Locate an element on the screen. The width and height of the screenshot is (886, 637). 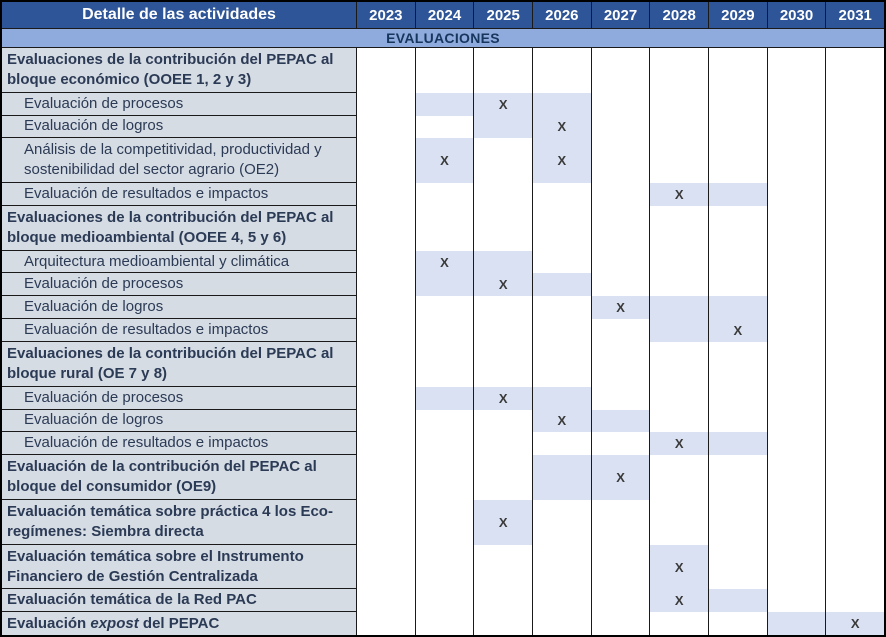
evaluaciones-band-label: EVALUACIONES is located at coordinates (443, 38).